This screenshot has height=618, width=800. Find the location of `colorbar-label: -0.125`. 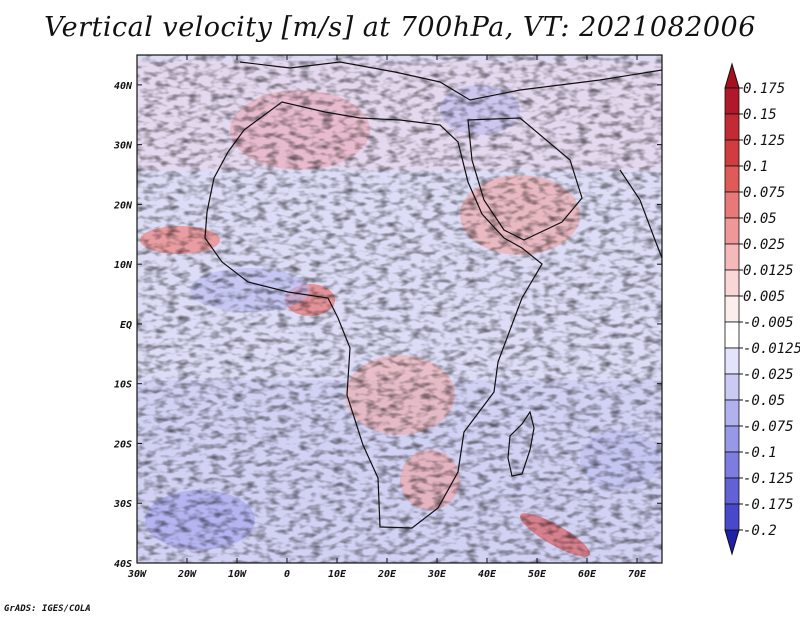

colorbar-label: -0.125 is located at coordinates (768, 479).